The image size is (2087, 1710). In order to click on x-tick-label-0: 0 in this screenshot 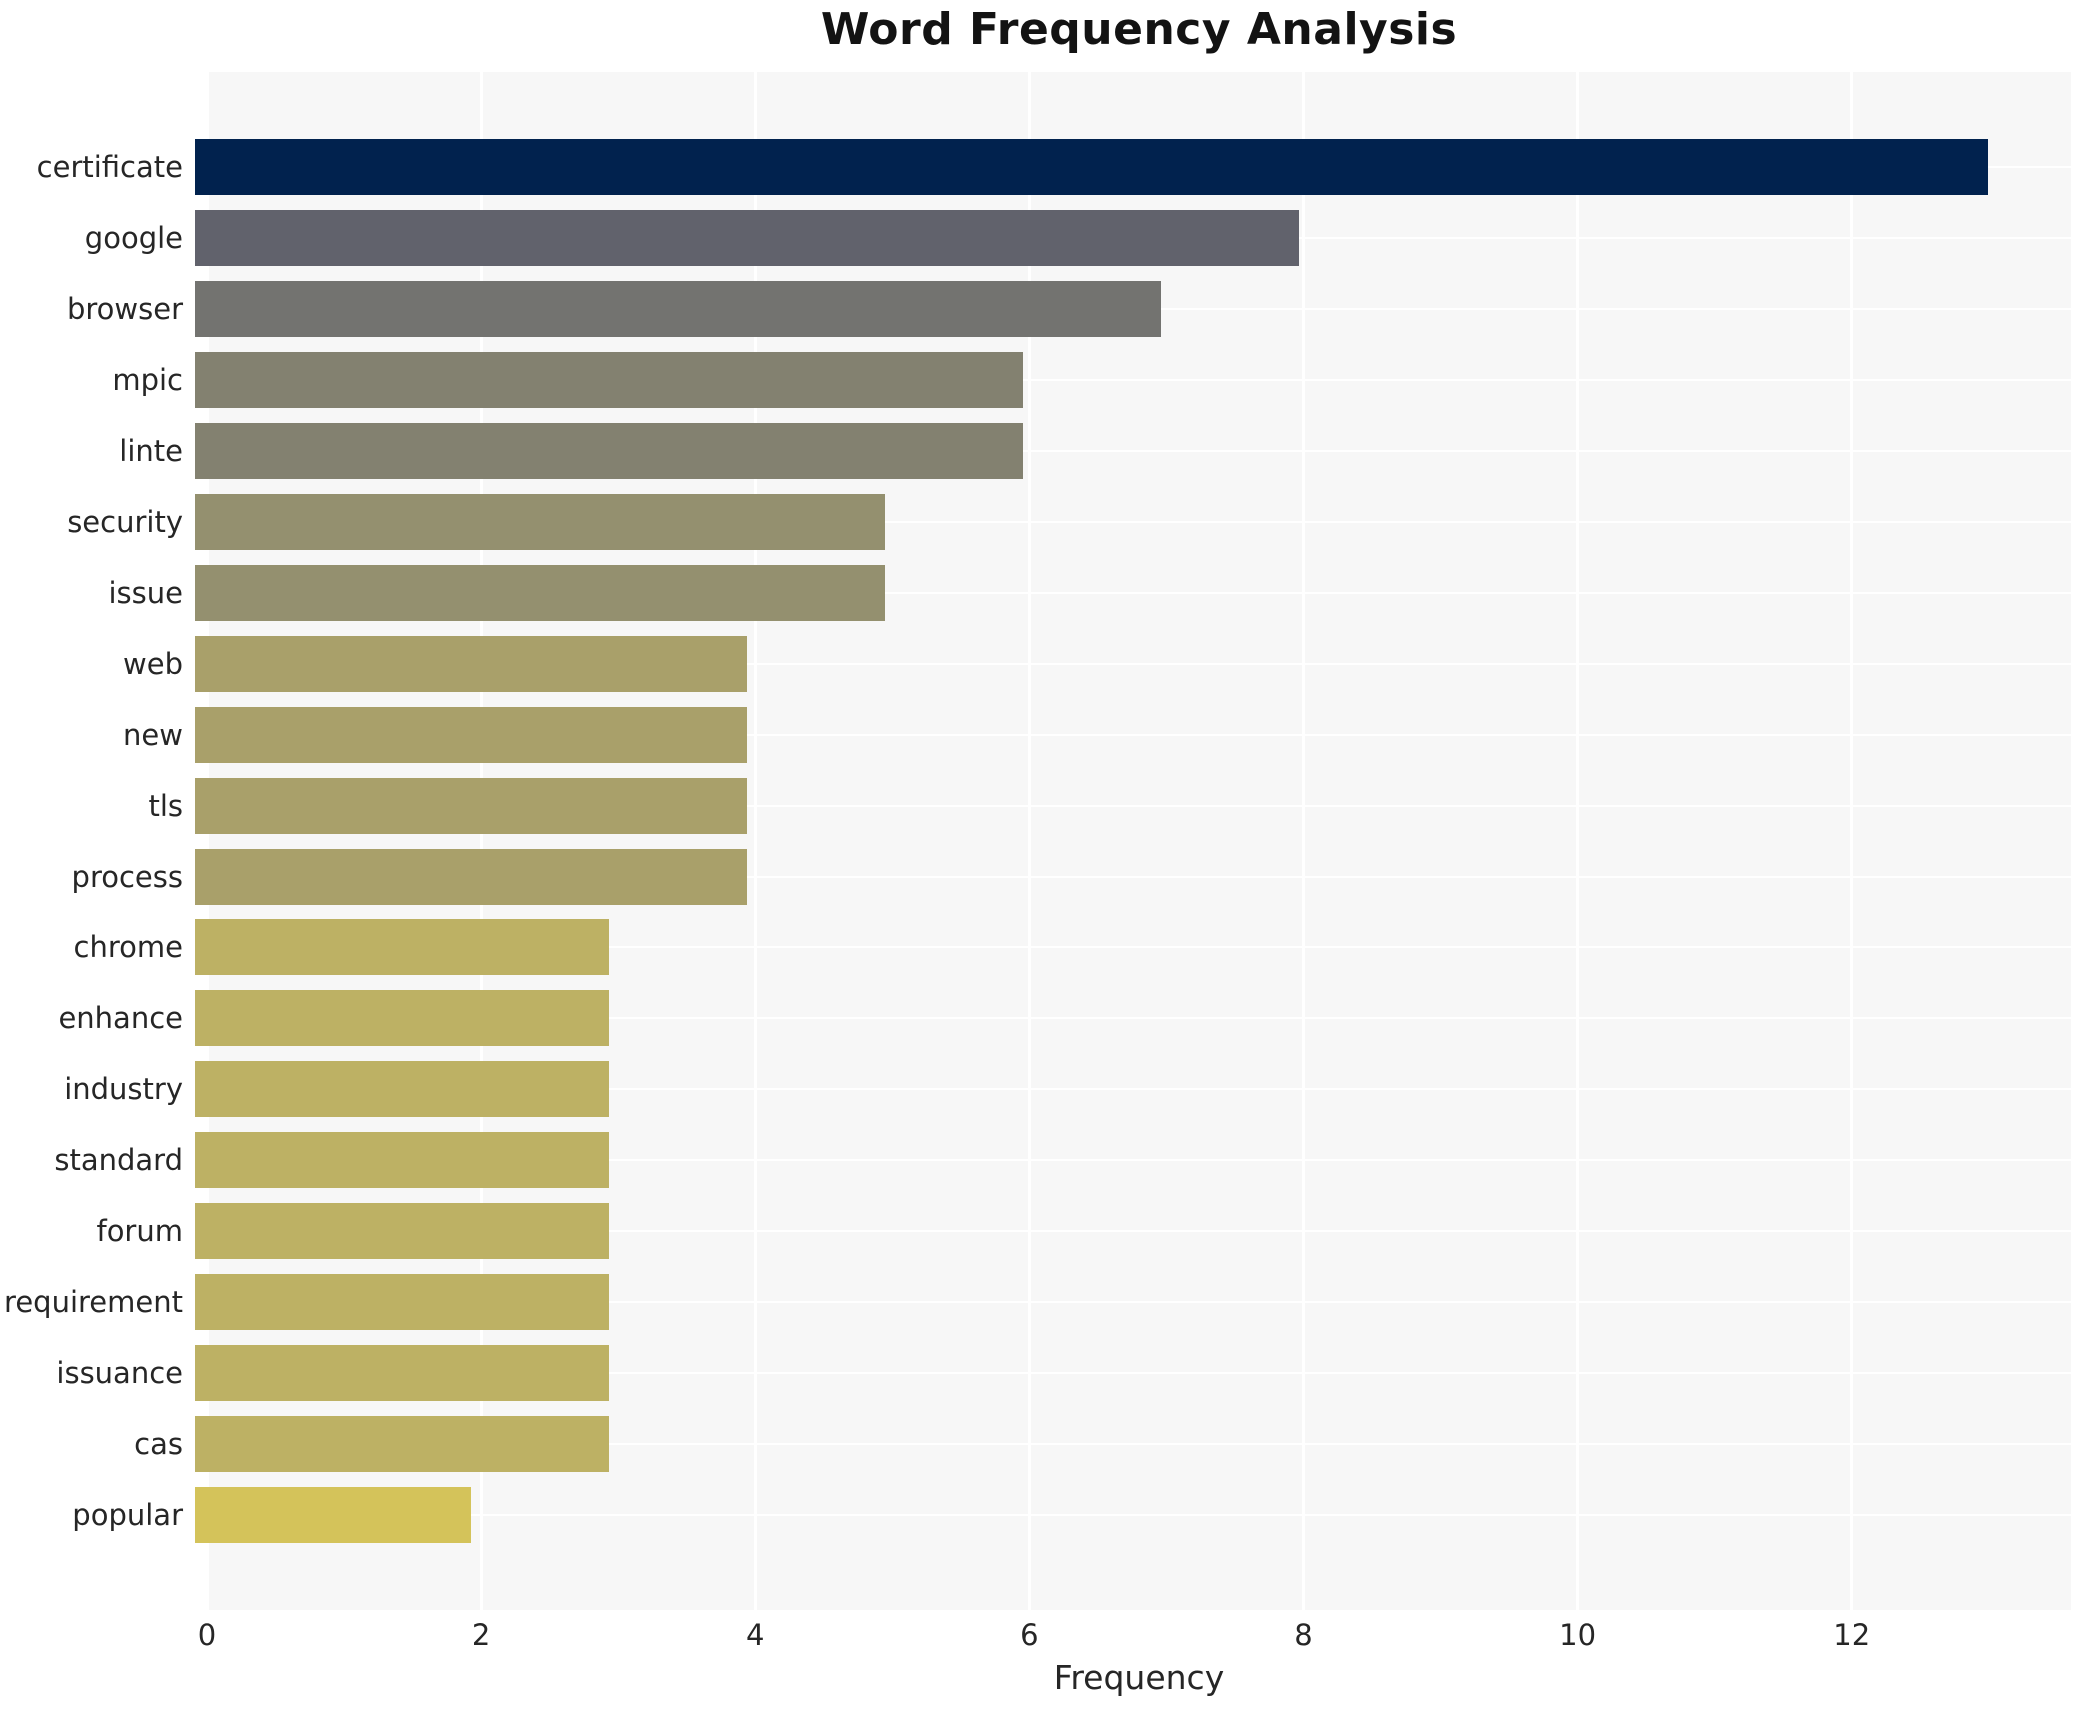, I will do `click(207, 1635)`.